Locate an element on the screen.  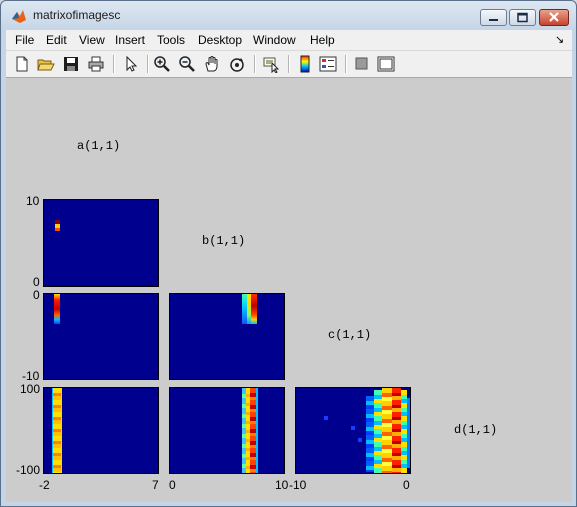
zoom-out-icon is located at coordinates (187, 64).